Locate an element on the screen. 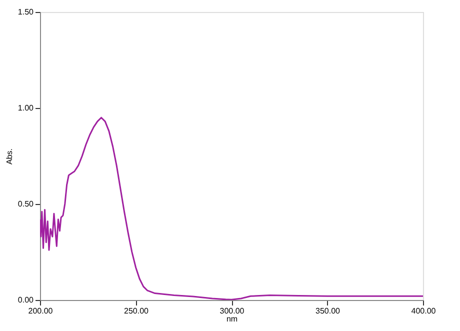  x-tick-label: 200.00 is located at coordinates (41, 311).